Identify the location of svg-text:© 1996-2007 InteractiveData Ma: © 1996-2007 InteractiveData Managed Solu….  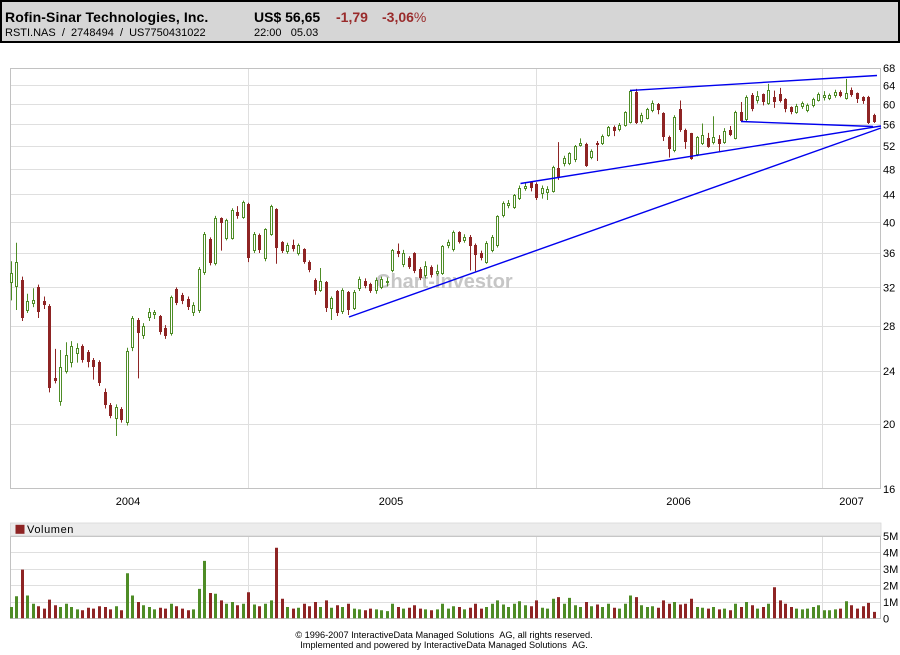
(443, 635).